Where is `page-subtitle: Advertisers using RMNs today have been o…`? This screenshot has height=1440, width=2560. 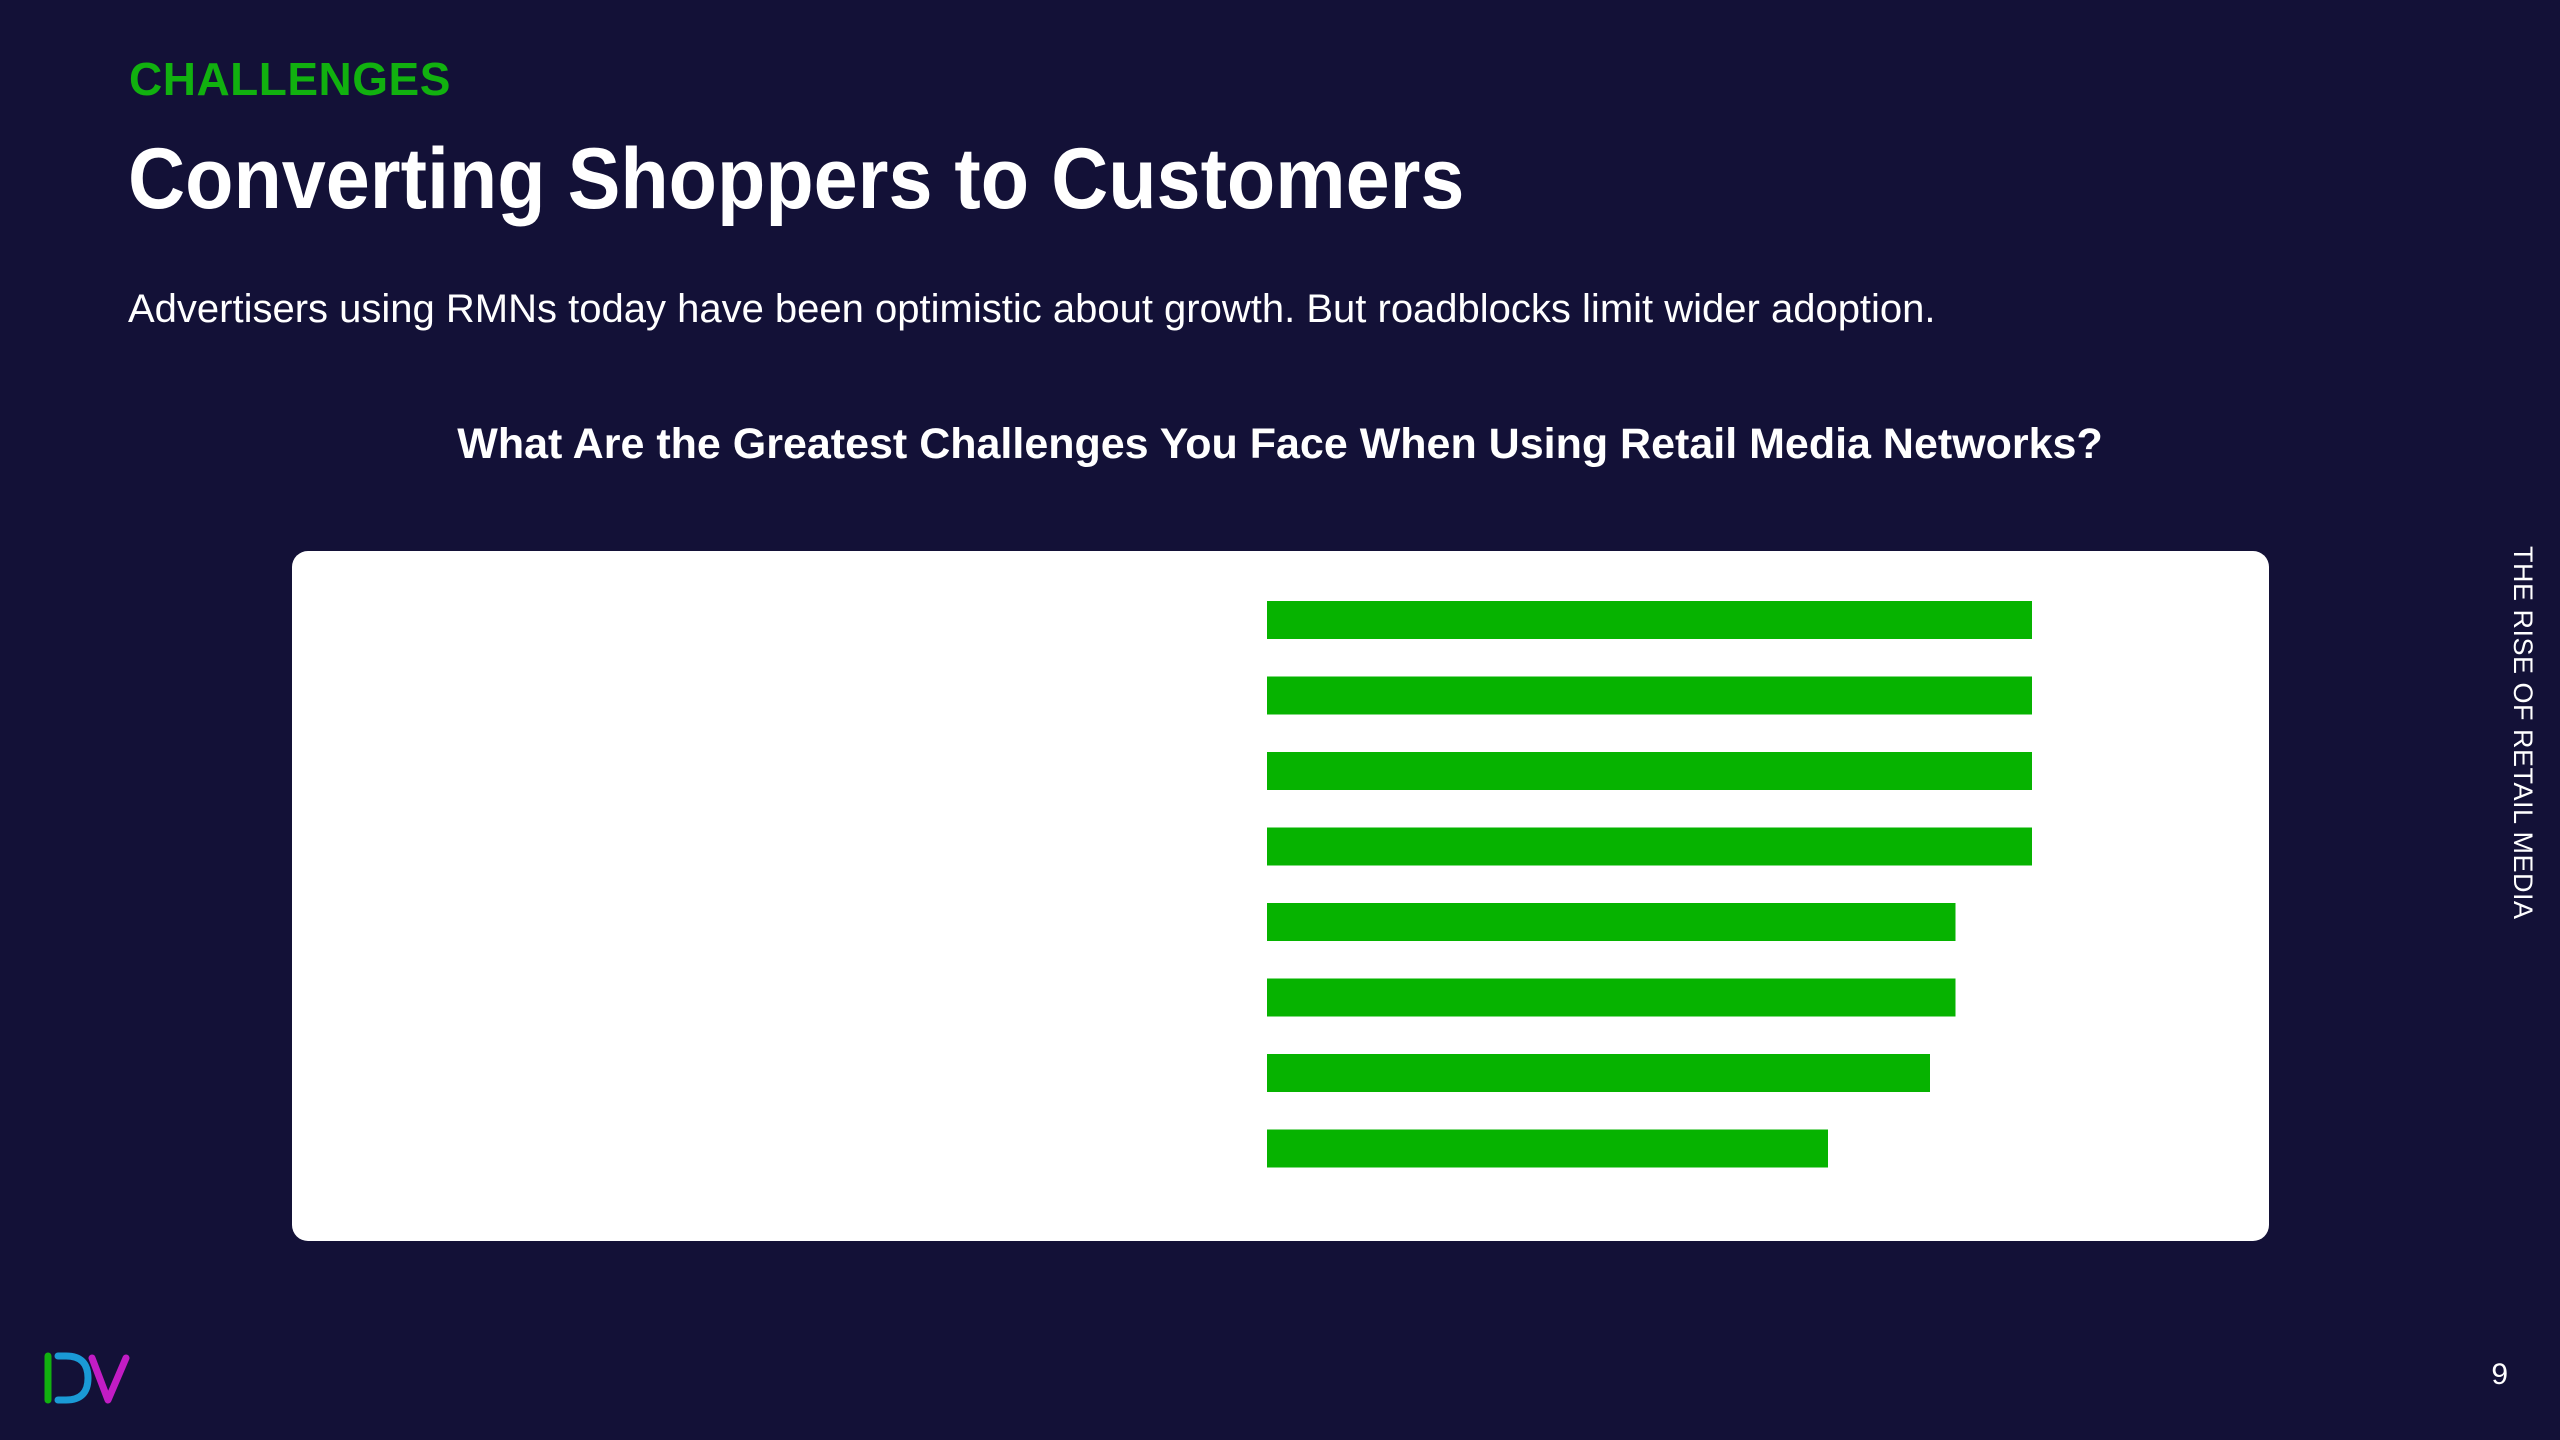
page-subtitle: Advertisers using RMNs today have been o… is located at coordinates (1032, 309).